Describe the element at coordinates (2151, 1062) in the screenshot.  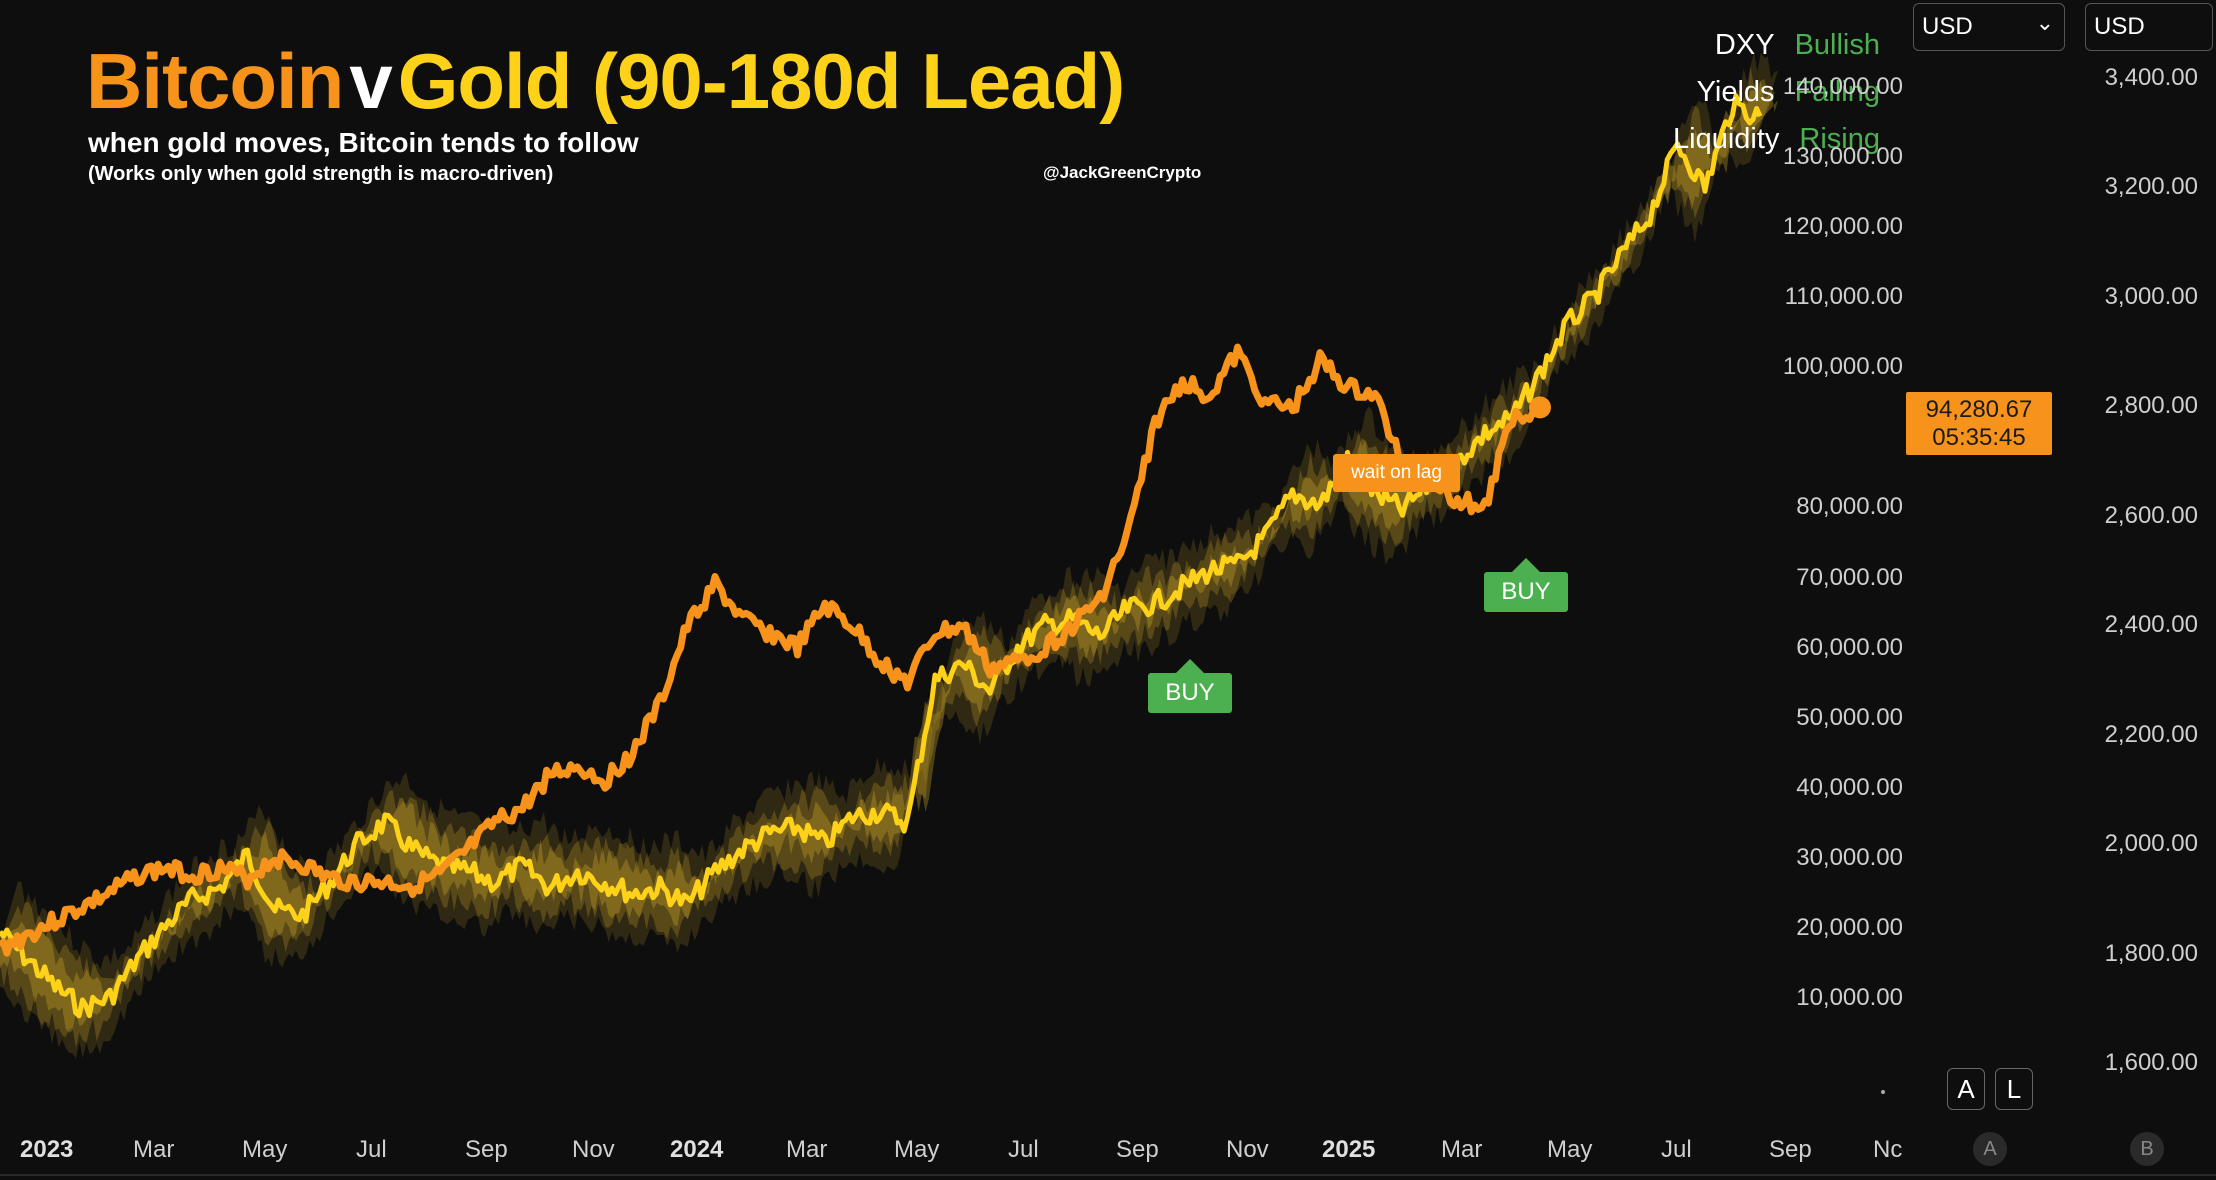
I see `right-axis-tick: 1,600.00` at that location.